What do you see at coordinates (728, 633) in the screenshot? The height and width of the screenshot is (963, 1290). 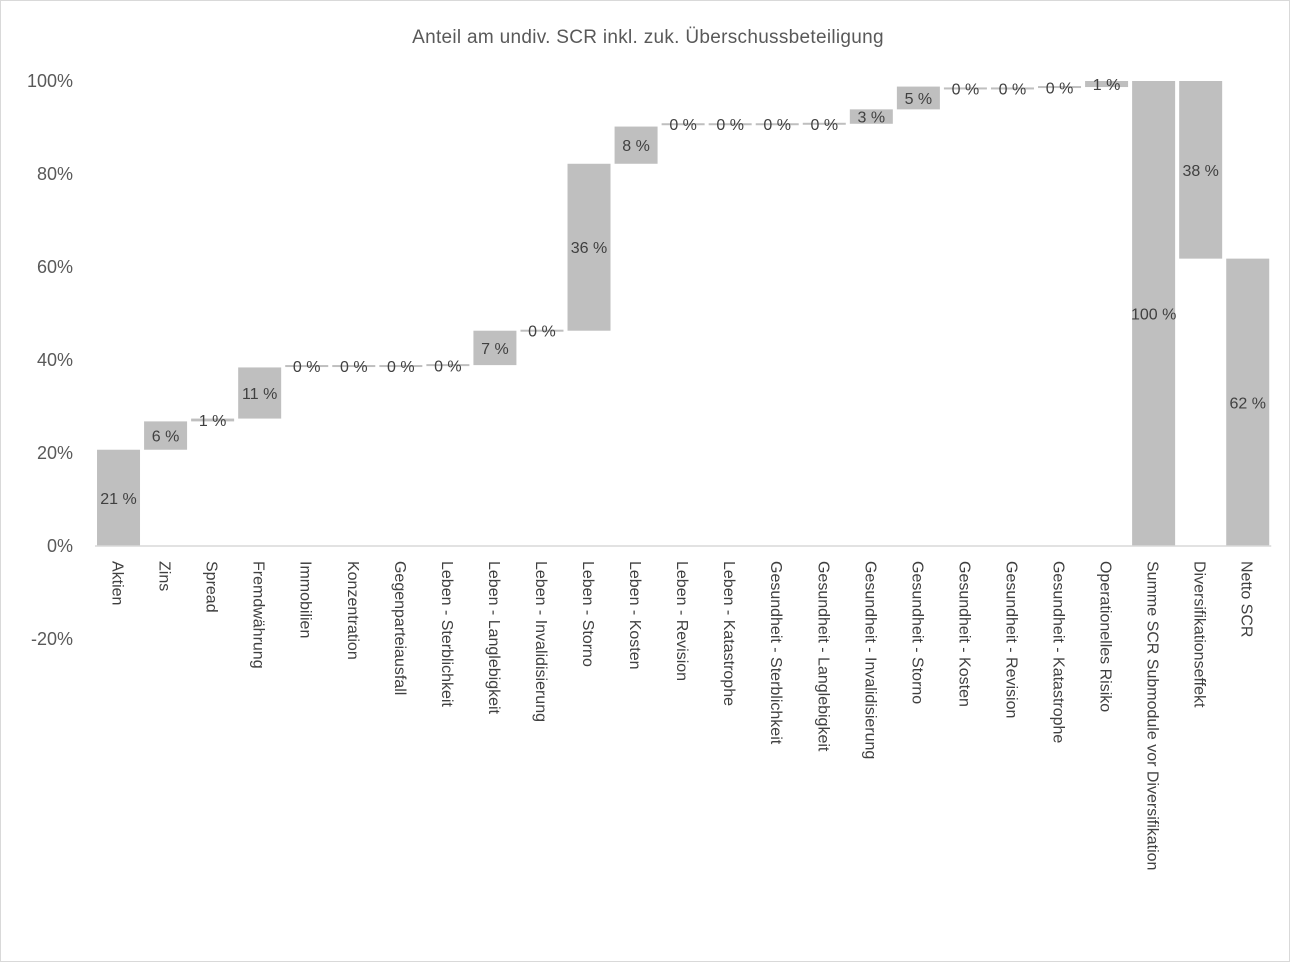 I see `category-label: Leben - Katastrophe` at bounding box center [728, 633].